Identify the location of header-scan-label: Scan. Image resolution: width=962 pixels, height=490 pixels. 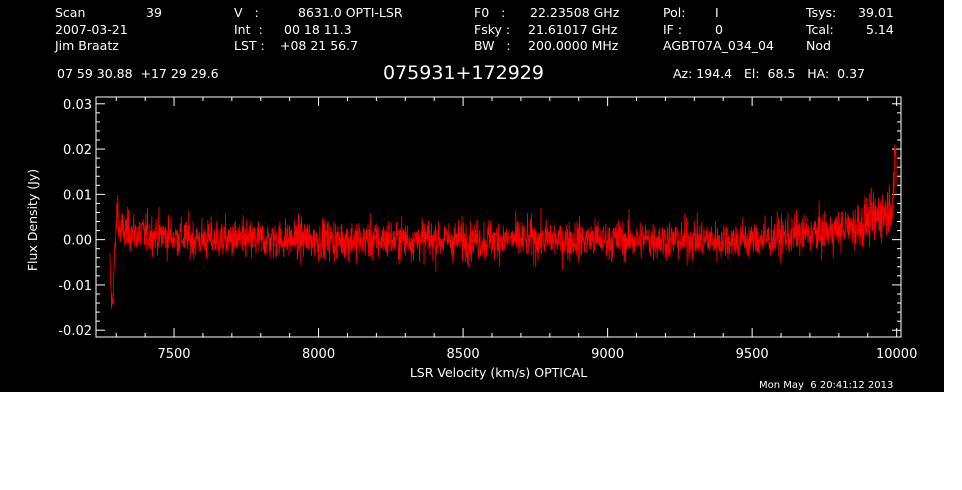
(70, 12).